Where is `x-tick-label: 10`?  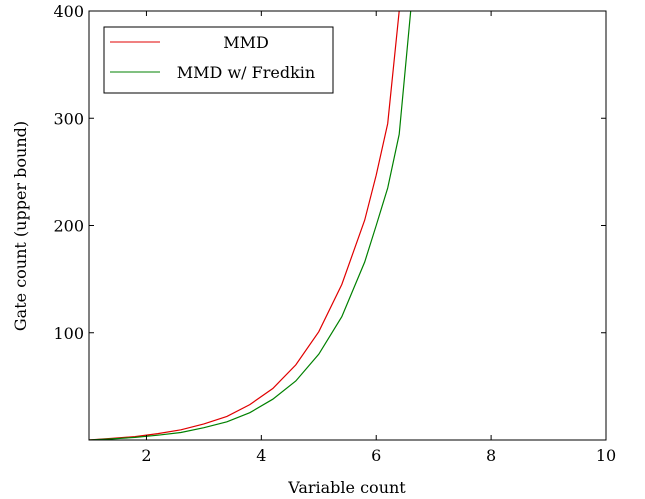
x-tick-label: 10 is located at coordinates (606, 455).